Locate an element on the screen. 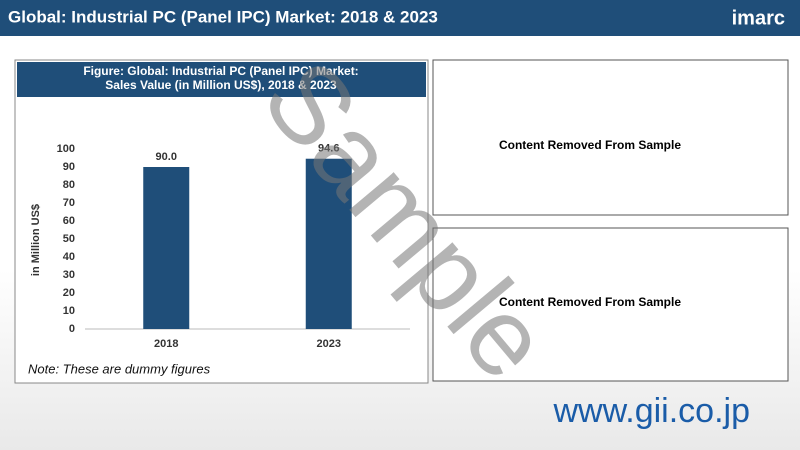 The image size is (800, 450). y-tick-label: 10 is located at coordinates (69, 311).